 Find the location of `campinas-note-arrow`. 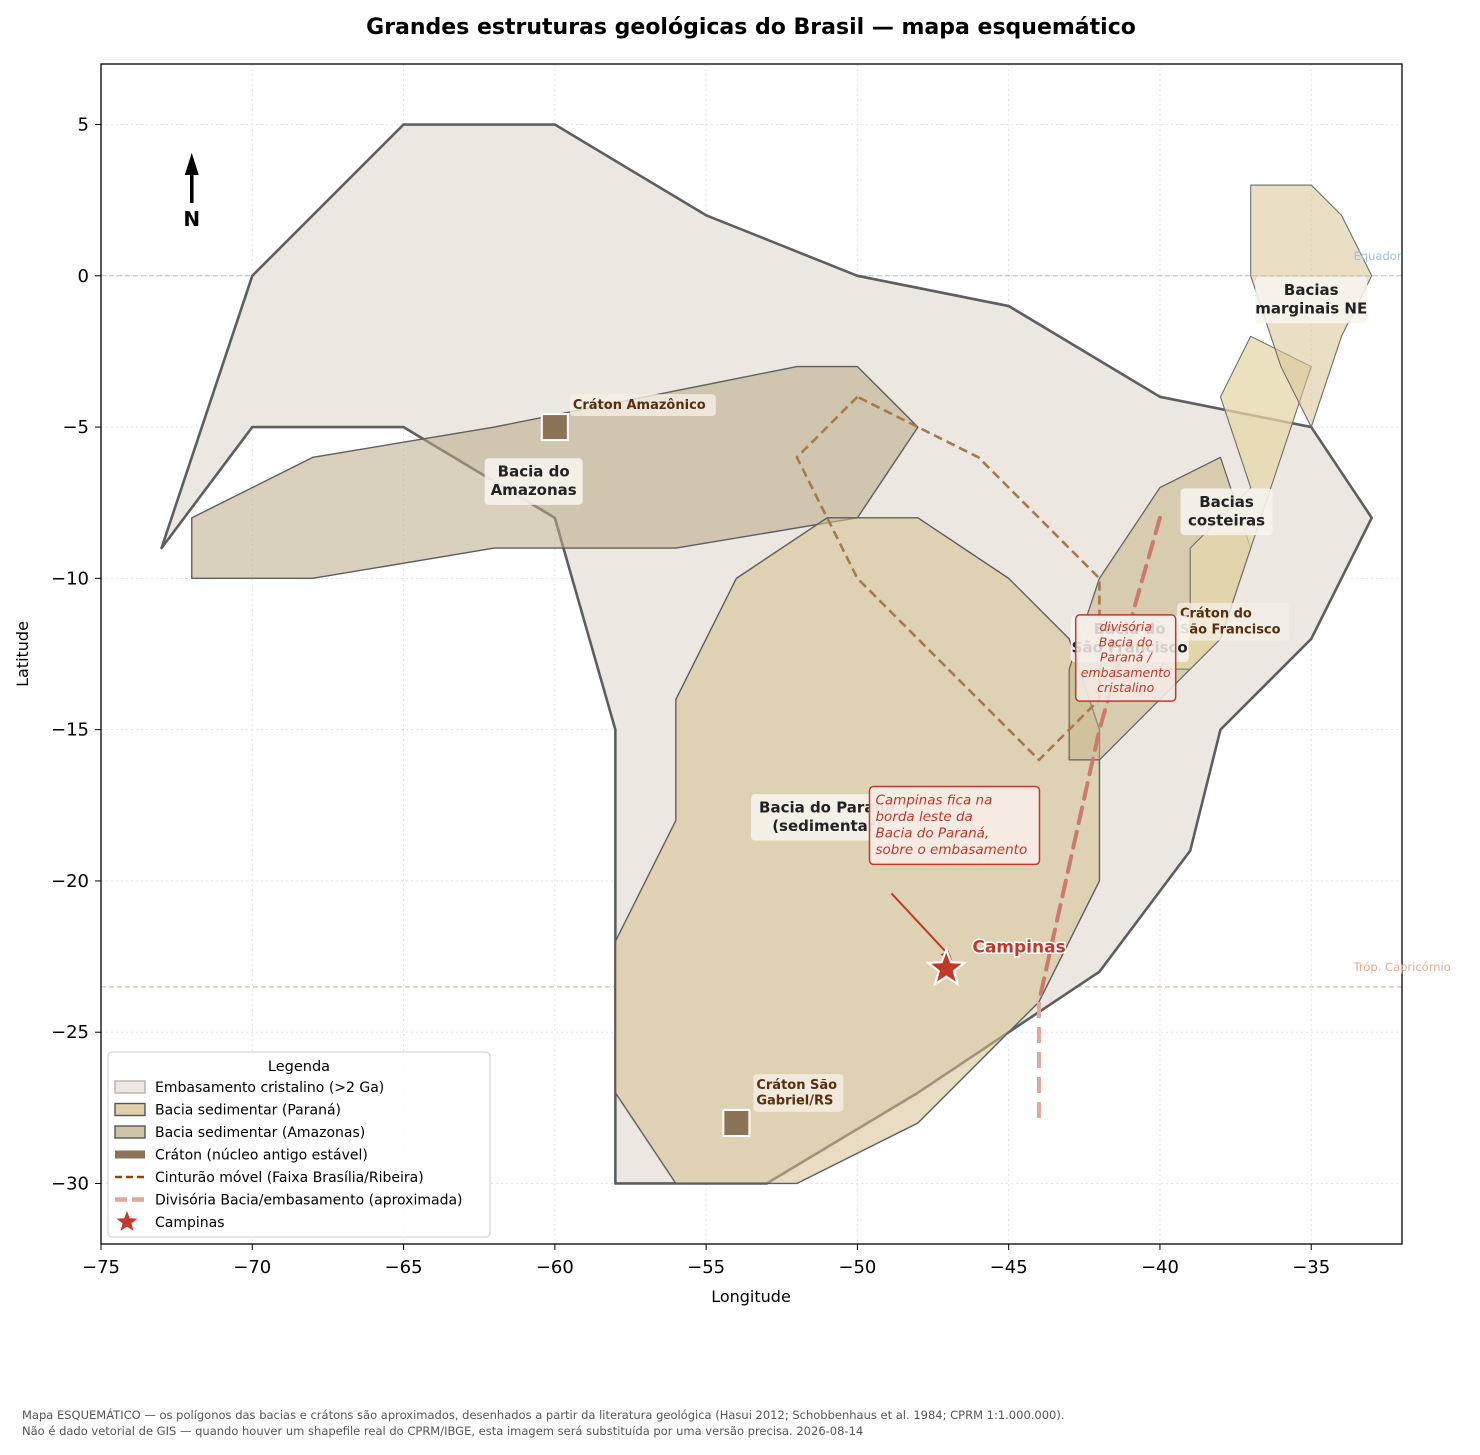

campinas-note-arrow is located at coordinates (921, 925).